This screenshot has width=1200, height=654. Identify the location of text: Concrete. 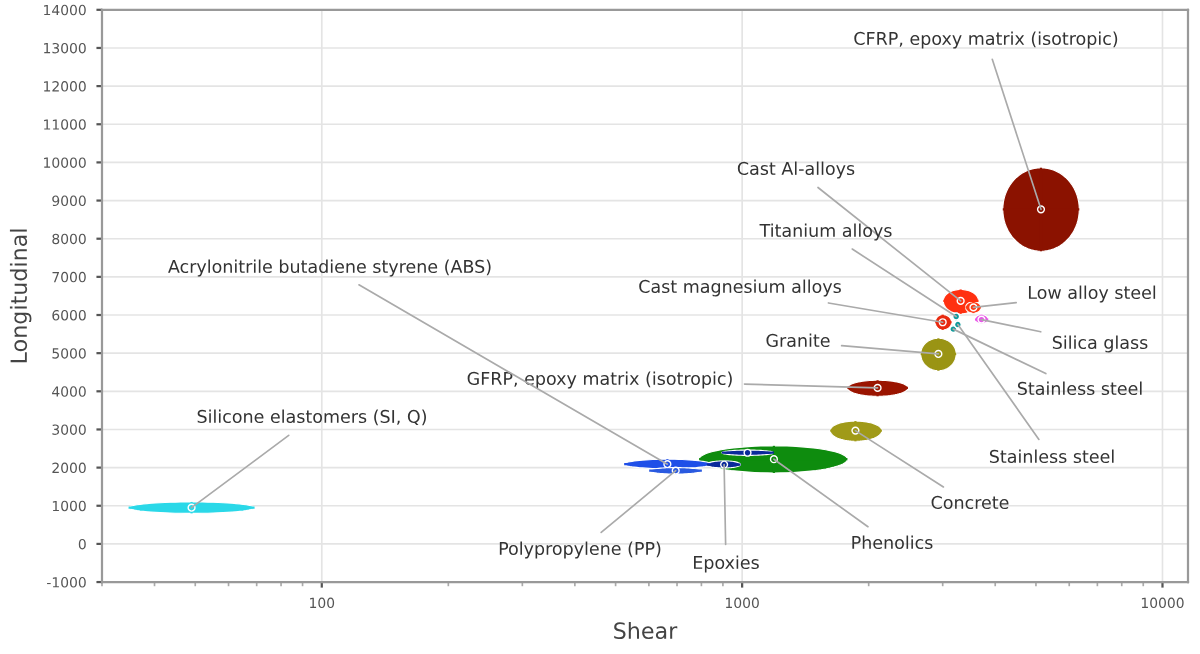
(970, 502).